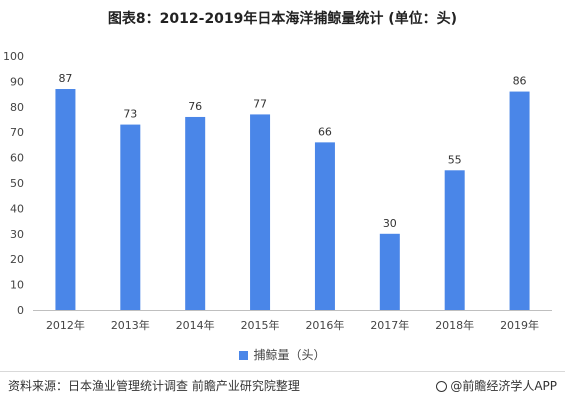  I want to click on brand-credit: @前瞻经济学人APP, so click(496, 385).